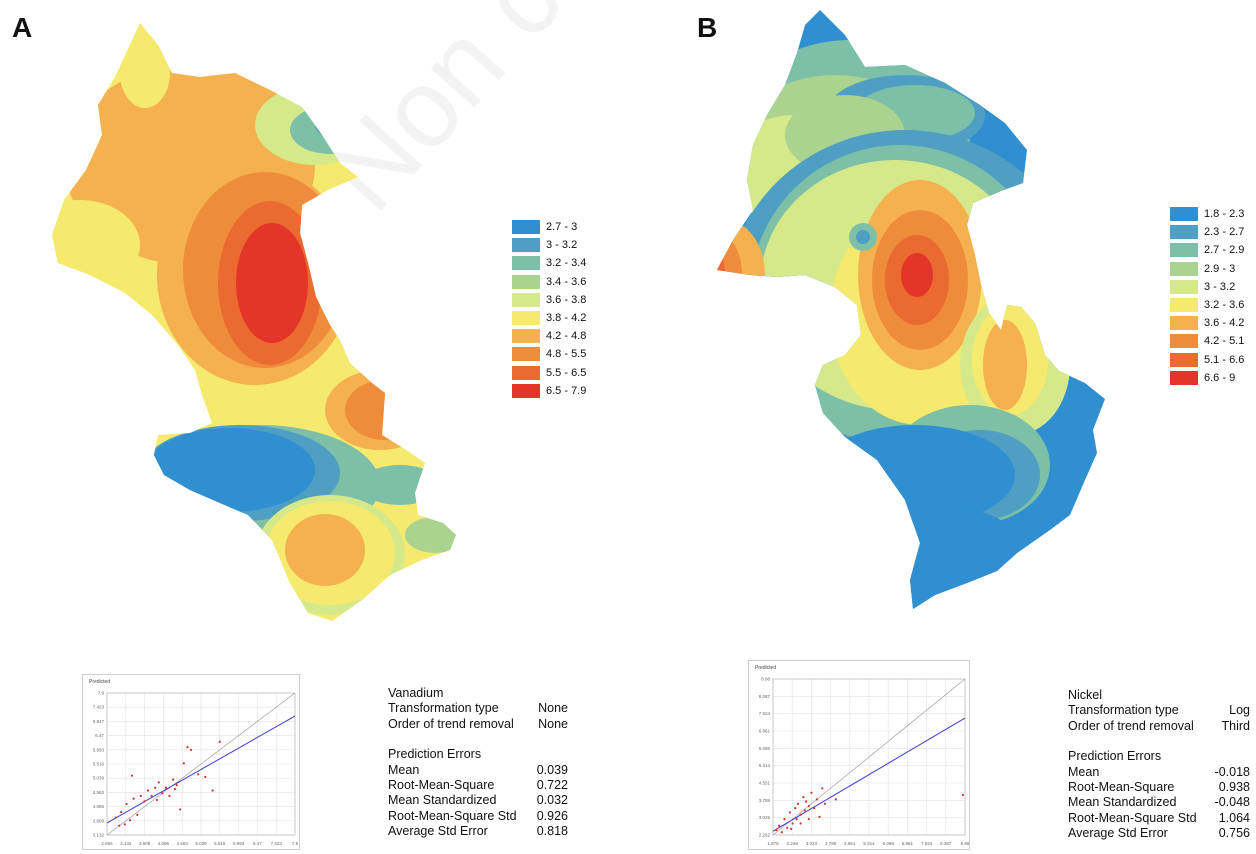  I want to click on stats-row: Order of trend removal Third, so click(1159, 726).